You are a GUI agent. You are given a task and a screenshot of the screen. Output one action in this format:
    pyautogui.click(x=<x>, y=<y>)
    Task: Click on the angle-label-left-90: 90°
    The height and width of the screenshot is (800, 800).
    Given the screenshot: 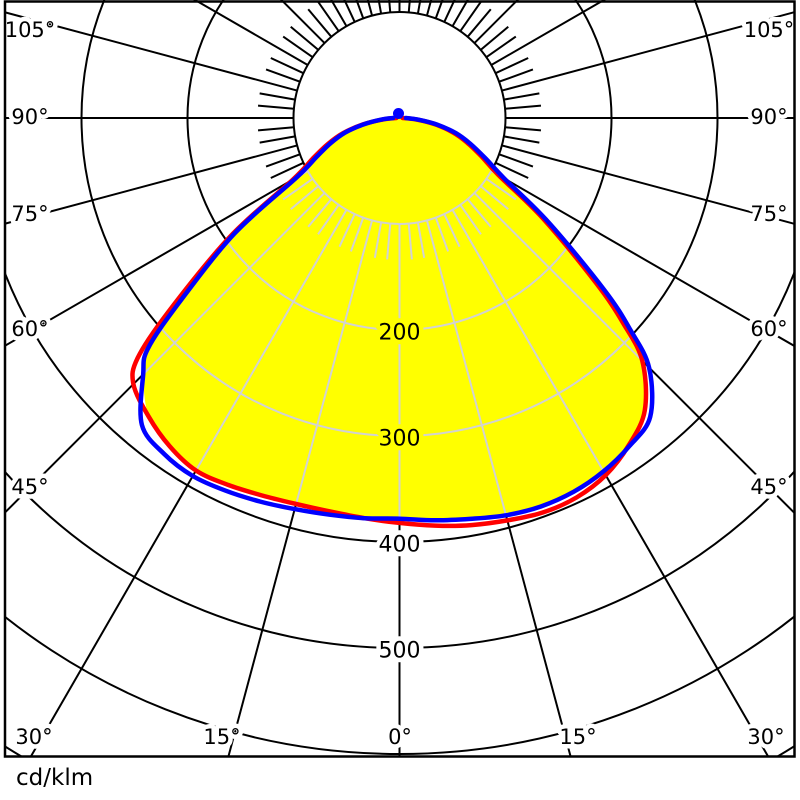 What is the action you would take?
    pyautogui.click(x=29, y=117)
    